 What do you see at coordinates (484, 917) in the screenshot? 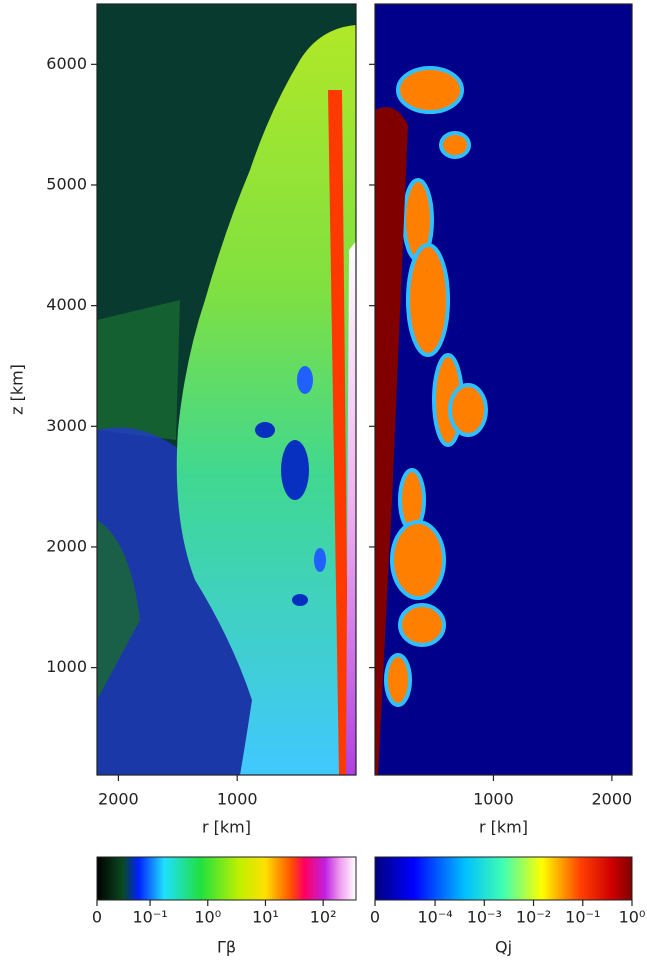
I see `colorbar-tick-label: 10⁻³` at bounding box center [484, 917].